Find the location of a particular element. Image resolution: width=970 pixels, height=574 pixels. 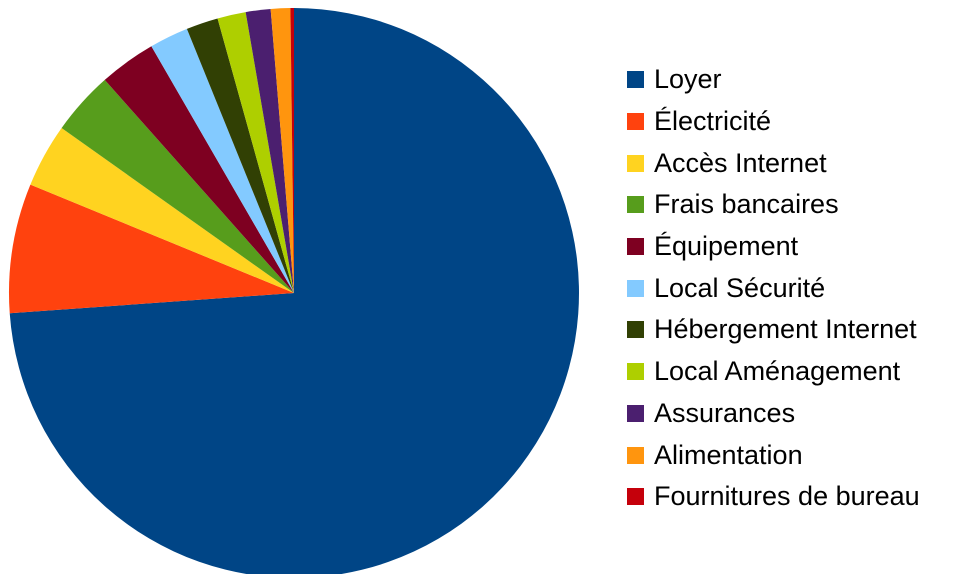

legend-label: Loyer is located at coordinates (688, 79).